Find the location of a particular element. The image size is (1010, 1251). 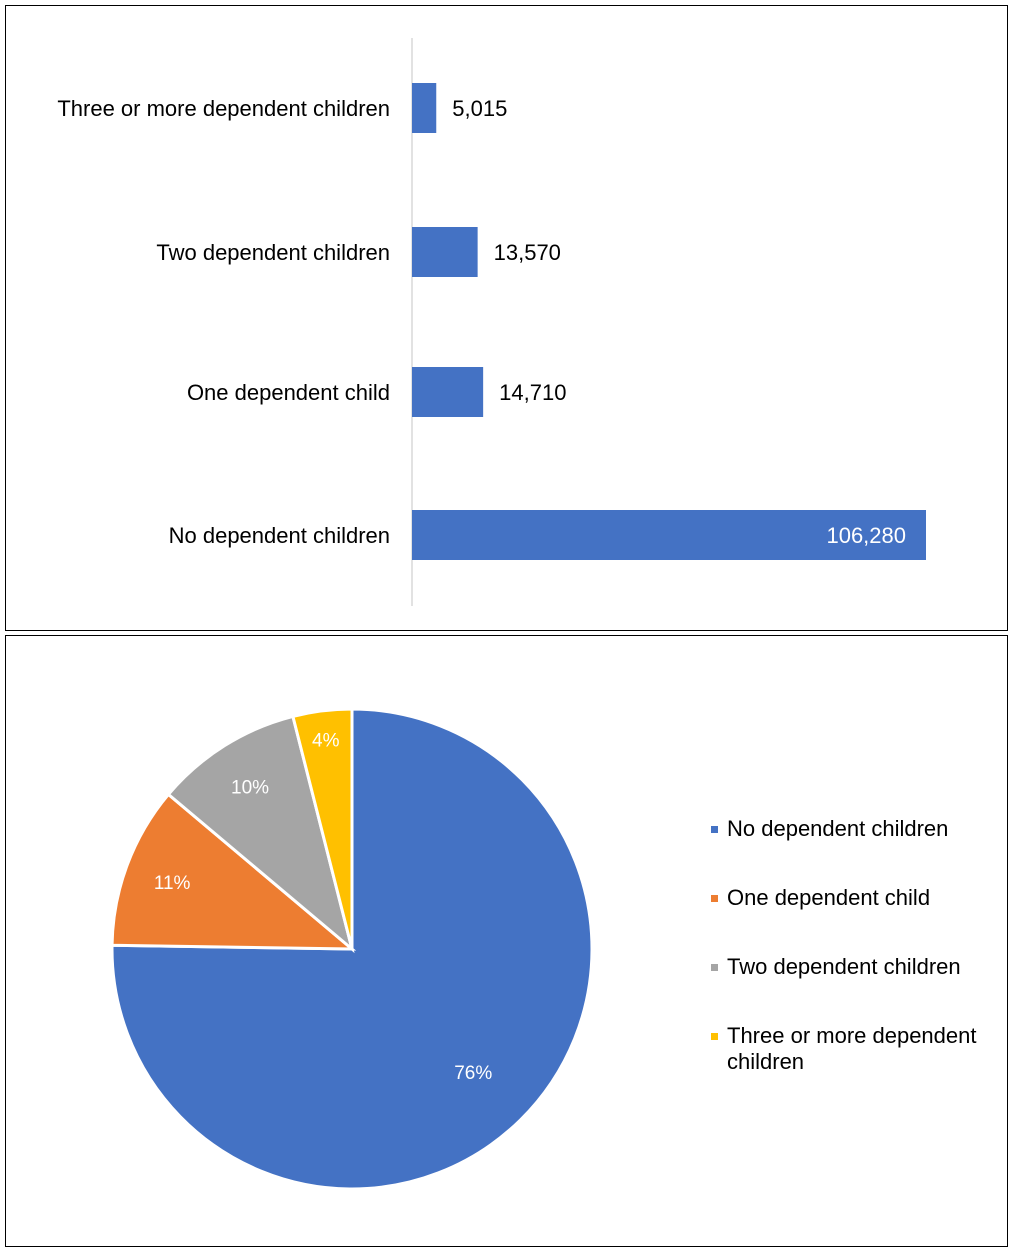

legend-item: One dependent child is located at coordinates (858, 919).